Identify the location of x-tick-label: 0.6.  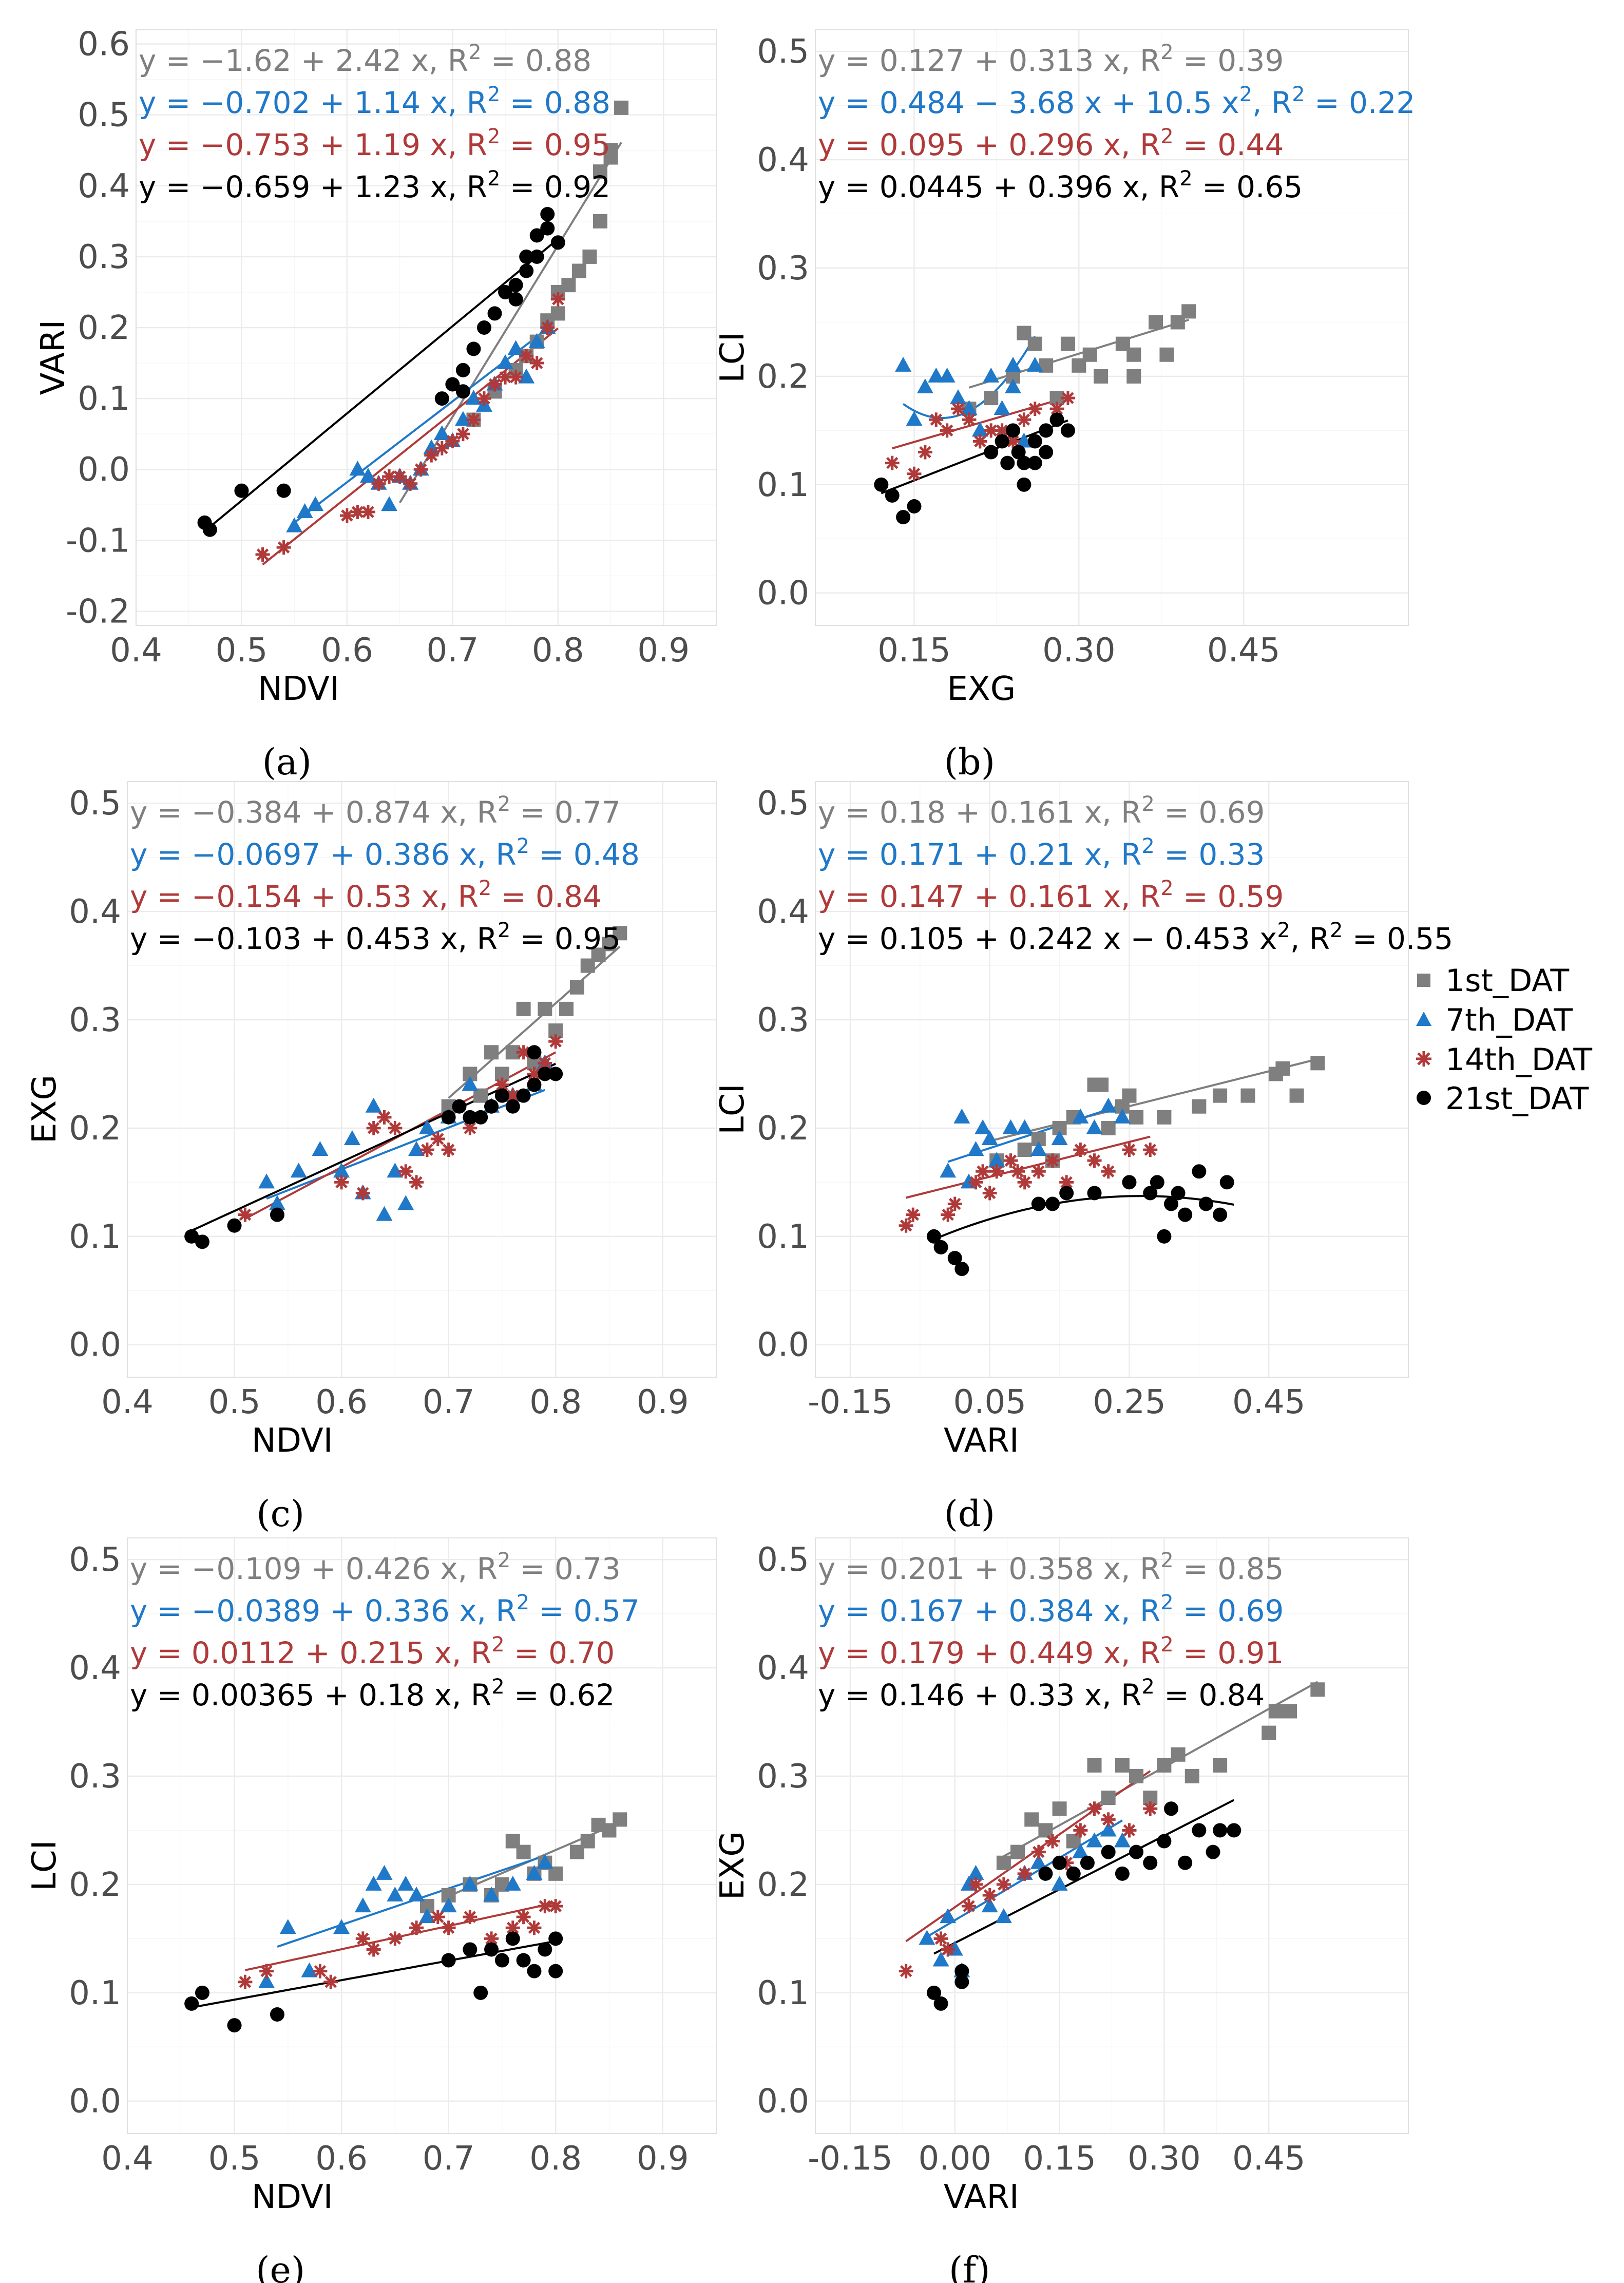
(341, 1402).